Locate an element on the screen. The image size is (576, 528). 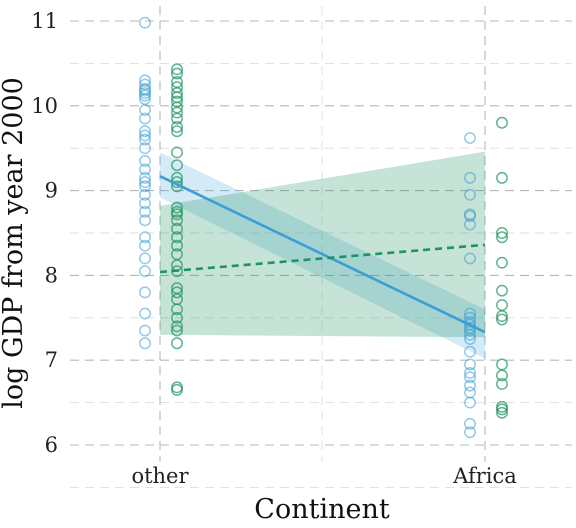
y-tick-label: 6 is located at coordinates (51, 445).